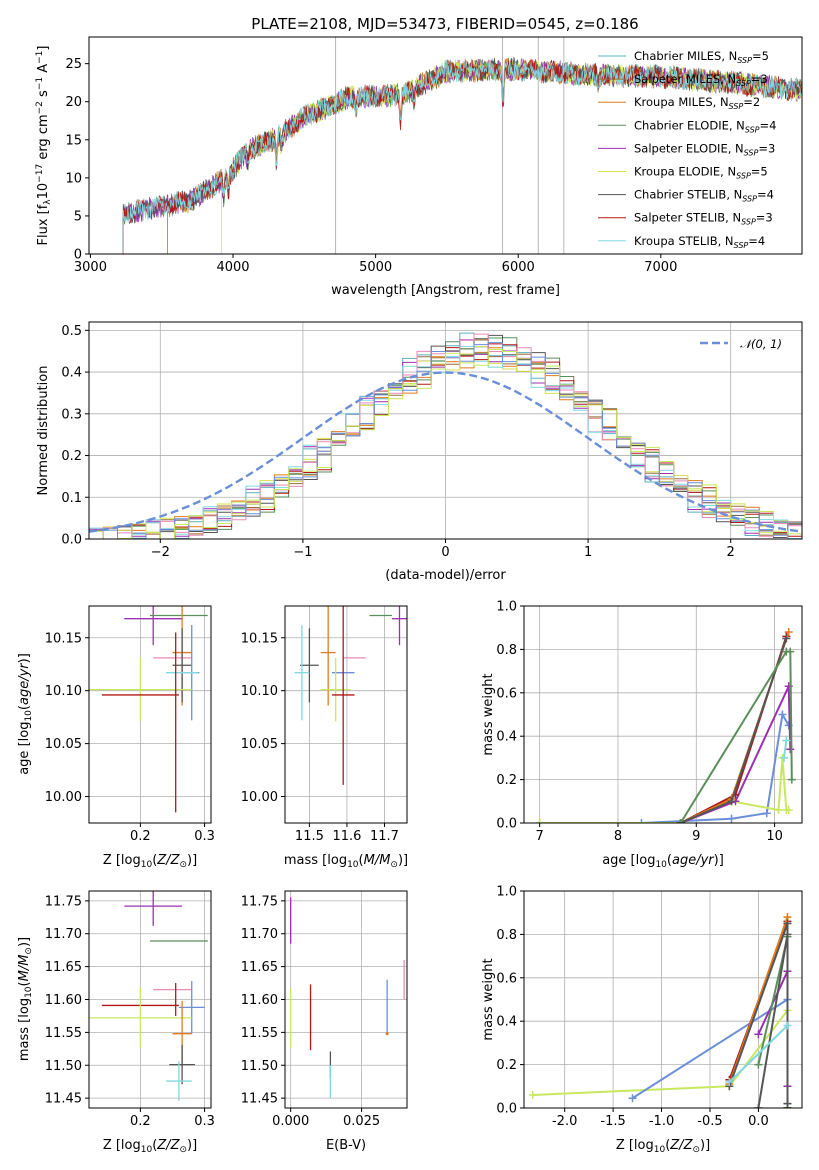  Describe the element at coordinates (259, 1066) in the screenshot. I see `mass-vs-ebv-ytick-label-1: 11.50` at that location.